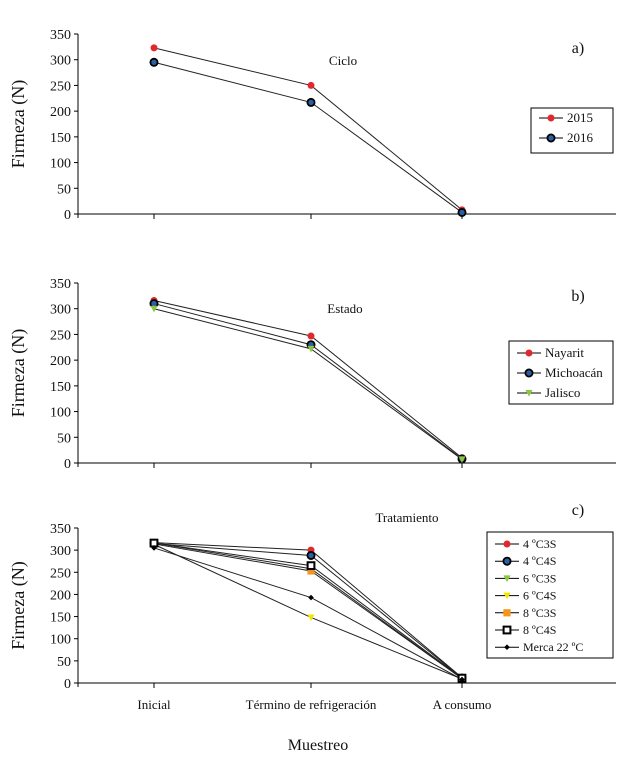 This screenshot has height=760, width=636. I want to click on legend-label: 4 ºC4S, so click(539, 561).